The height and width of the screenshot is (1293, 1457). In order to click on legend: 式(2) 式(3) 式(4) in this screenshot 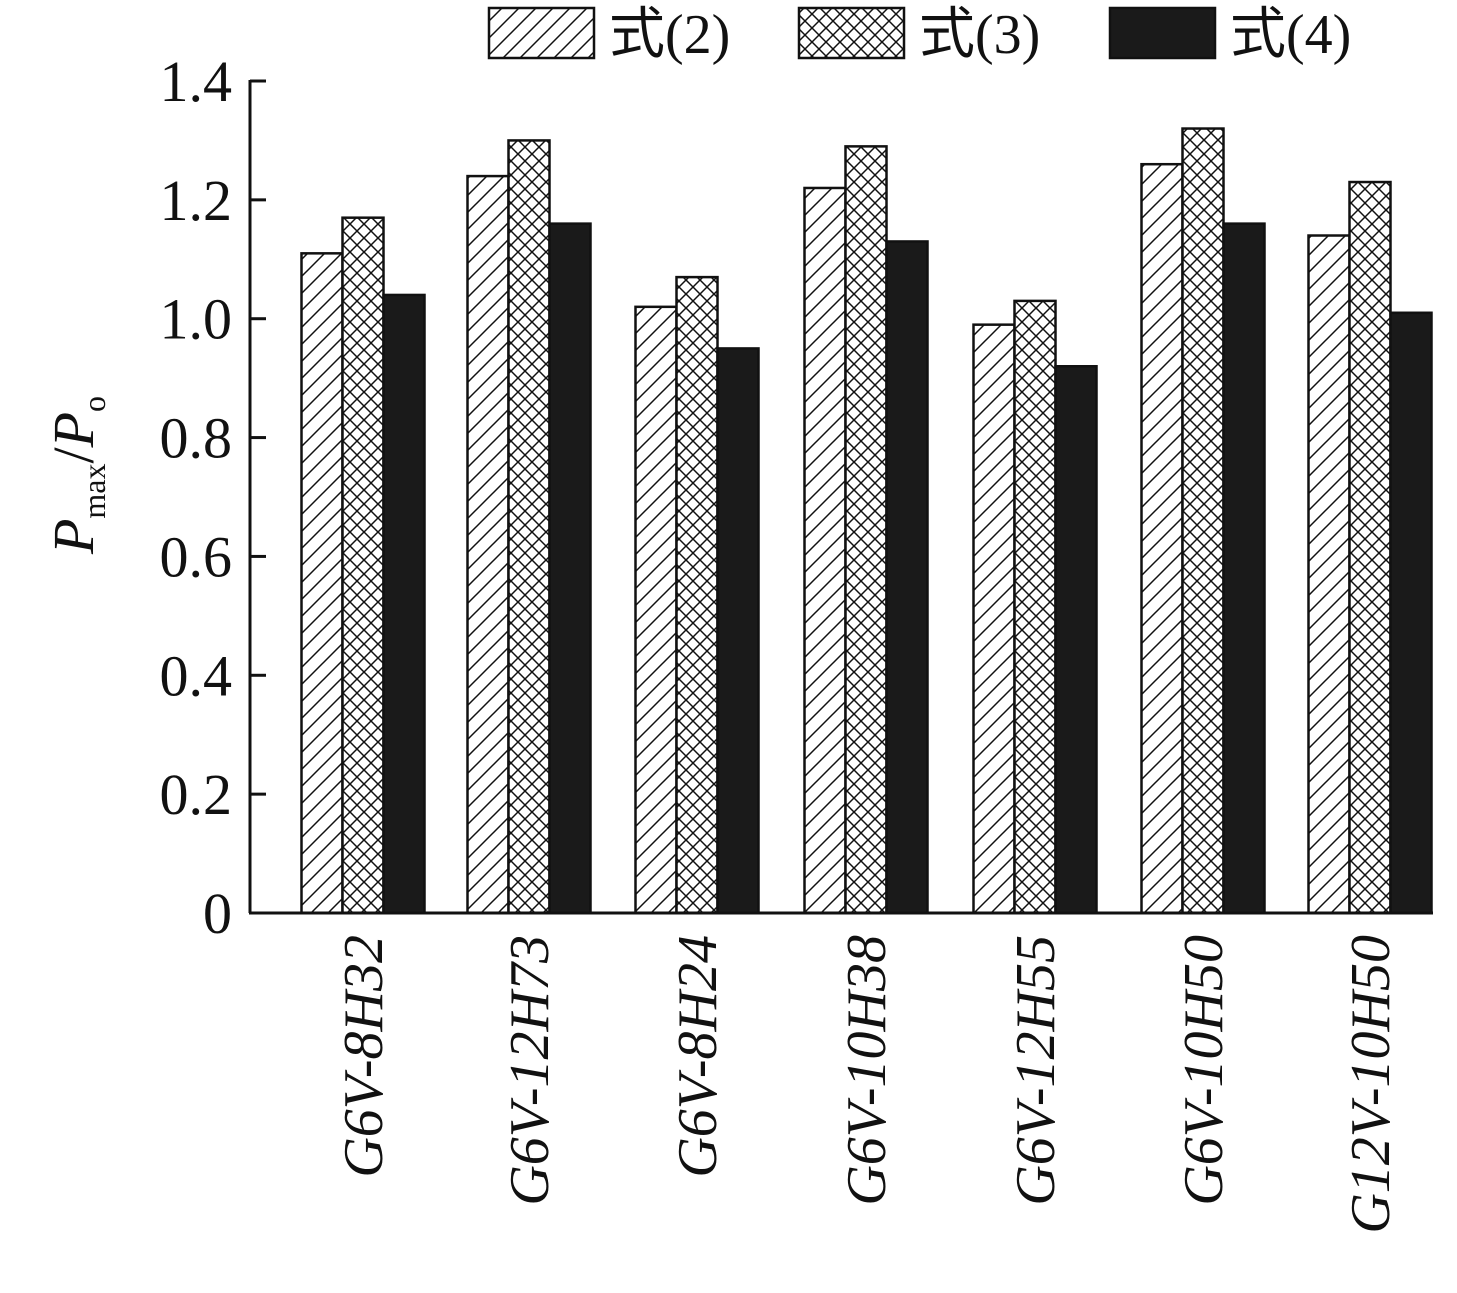, I will do `click(919, 35)`.